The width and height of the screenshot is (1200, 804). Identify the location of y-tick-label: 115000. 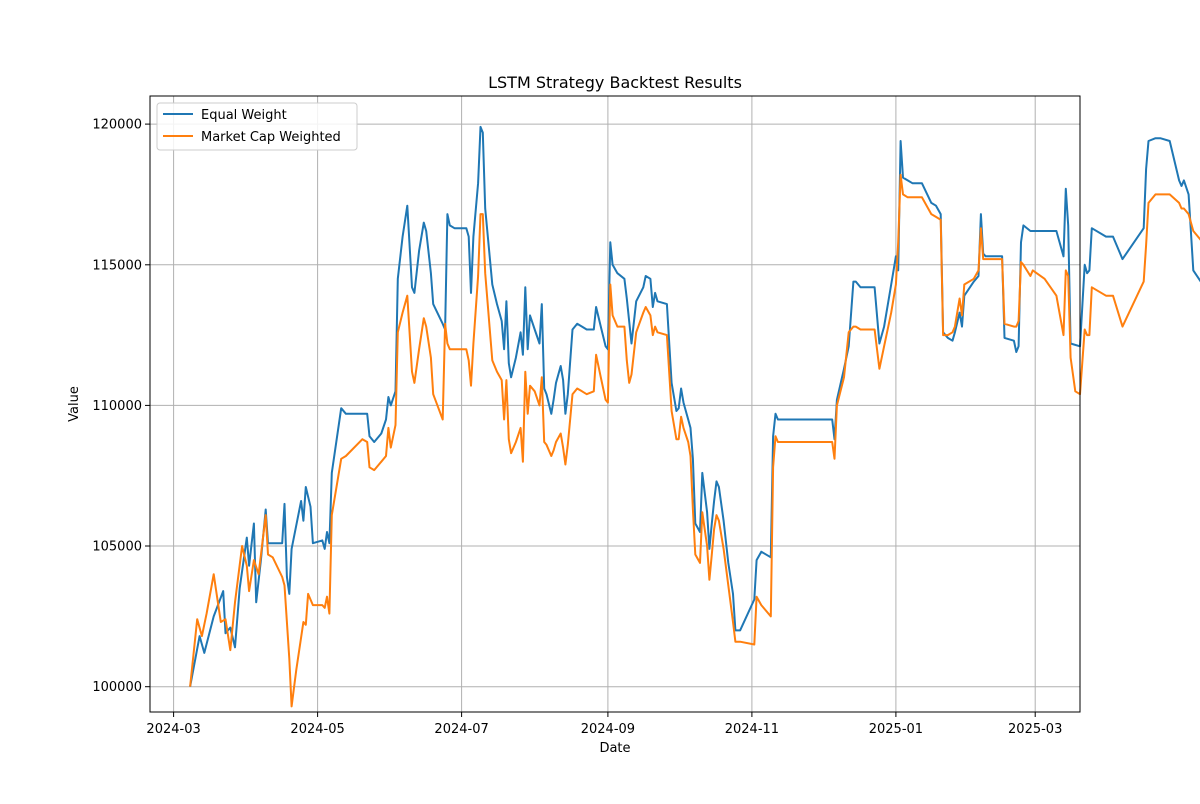
(117, 265).